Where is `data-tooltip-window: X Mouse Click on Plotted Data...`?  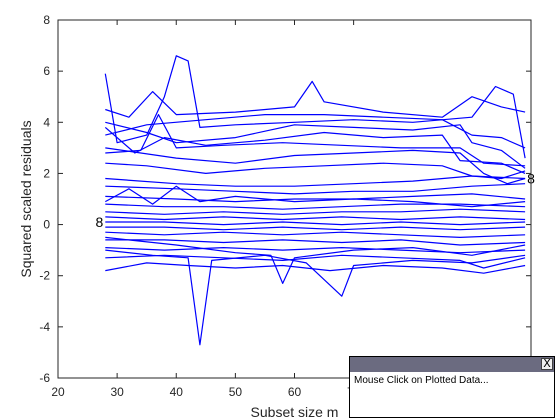 data-tooltip-window: X Mouse Click on Plotted Data... is located at coordinates (452, 387).